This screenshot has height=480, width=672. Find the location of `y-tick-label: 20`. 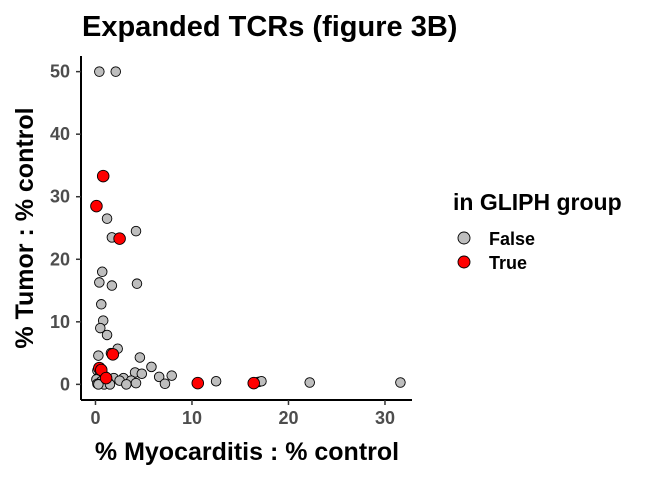

y-tick-label: 20 is located at coordinates (60, 259).